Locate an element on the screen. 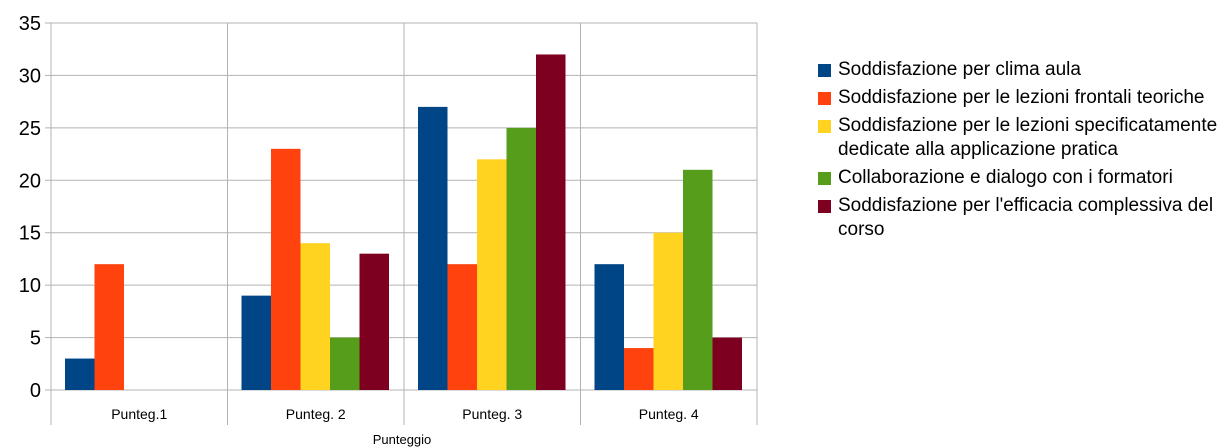 The height and width of the screenshot is (448, 1227). legend-item: Soddisfazione per clima aula is located at coordinates (1020, 70).